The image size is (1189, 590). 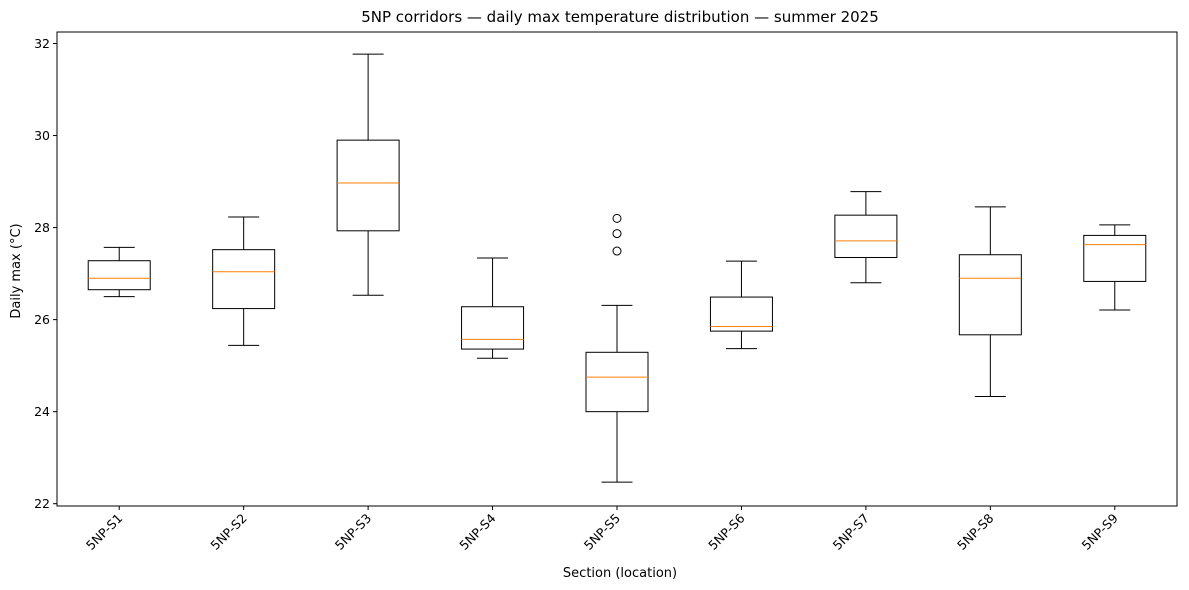 I want to click on box-group-5np-s6, so click(x=741, y=305).